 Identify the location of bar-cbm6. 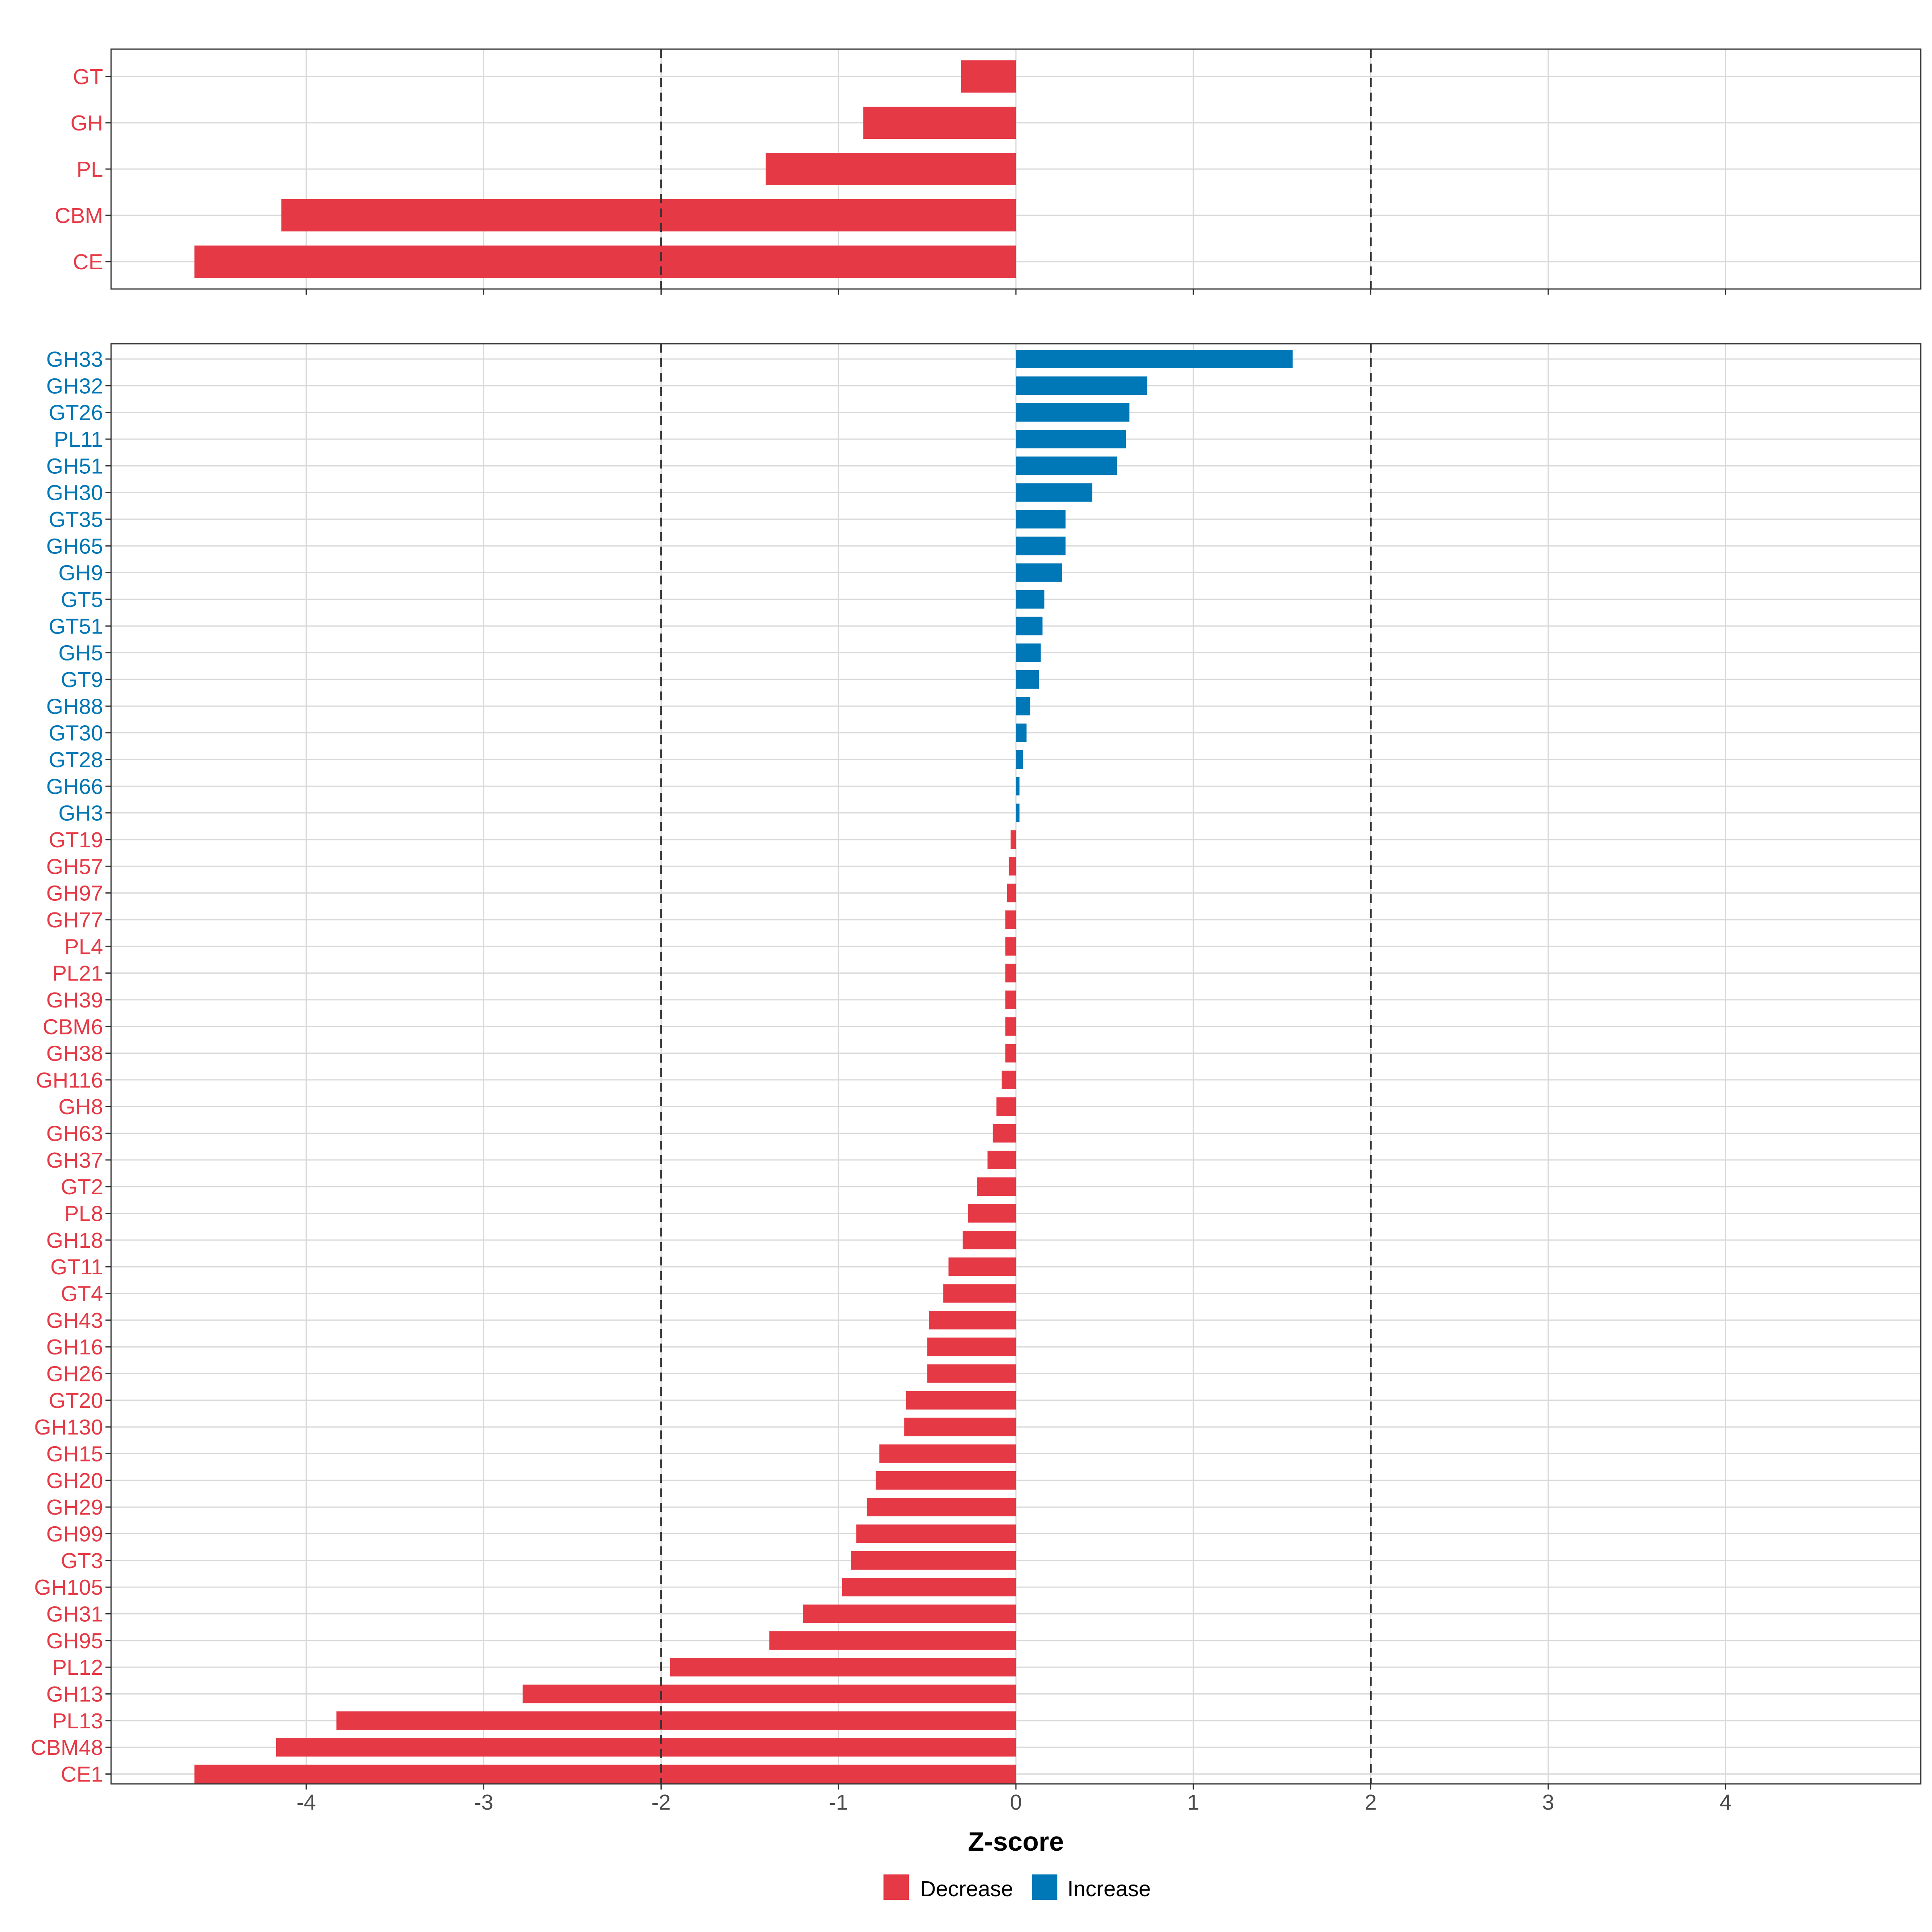
(1010, 1026).